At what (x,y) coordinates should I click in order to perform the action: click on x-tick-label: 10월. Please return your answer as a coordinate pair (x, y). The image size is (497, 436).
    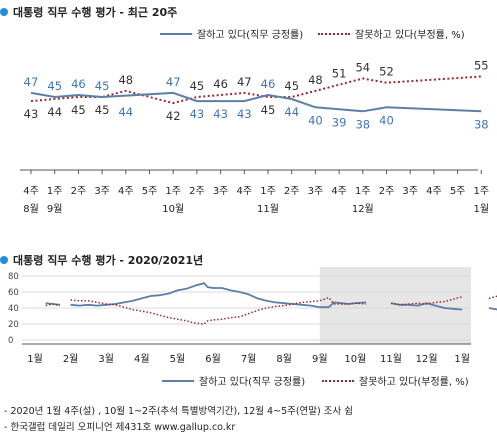
    Looking at the image, I should click on (355, 359).